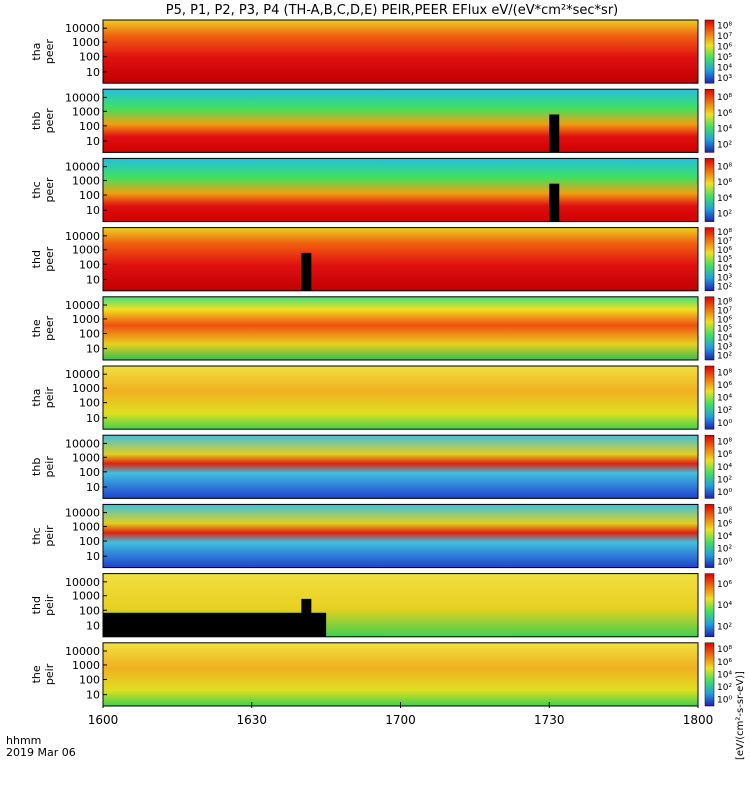  What do you see at coordinates (554, 202) in the screenshot?
I see `data-gap-thc_peer` at bounding box center [554, 202].